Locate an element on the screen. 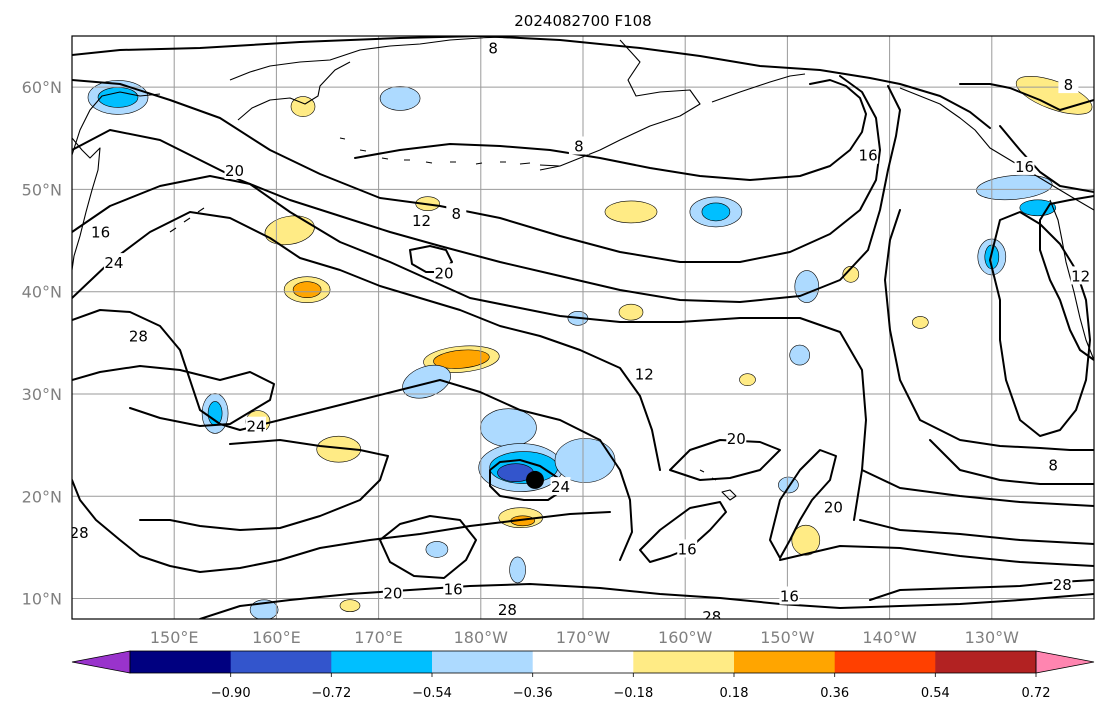 This screenshot has height=712, width=1105. contour-24-loop is located at coordinates (264, 485).